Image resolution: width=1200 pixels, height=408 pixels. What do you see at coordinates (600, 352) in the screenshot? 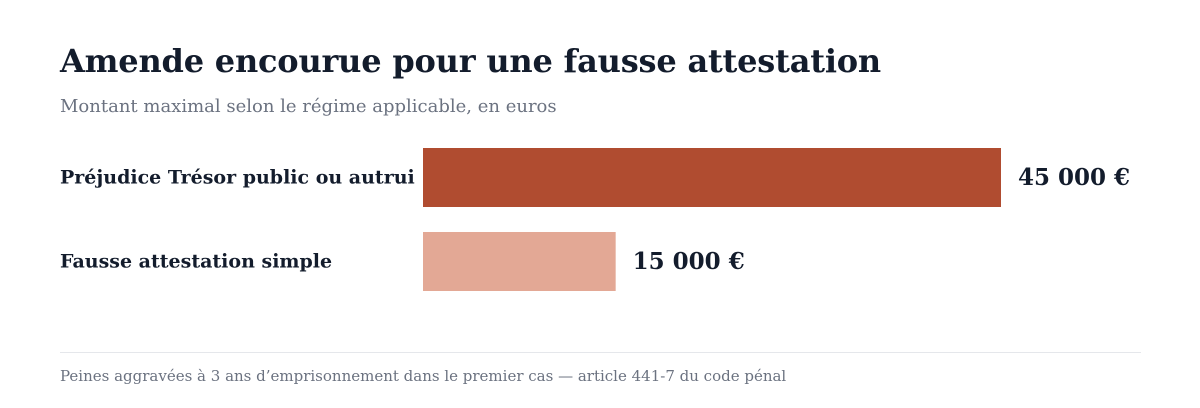
I see `footer-divider` at bounding box center [600, 352].